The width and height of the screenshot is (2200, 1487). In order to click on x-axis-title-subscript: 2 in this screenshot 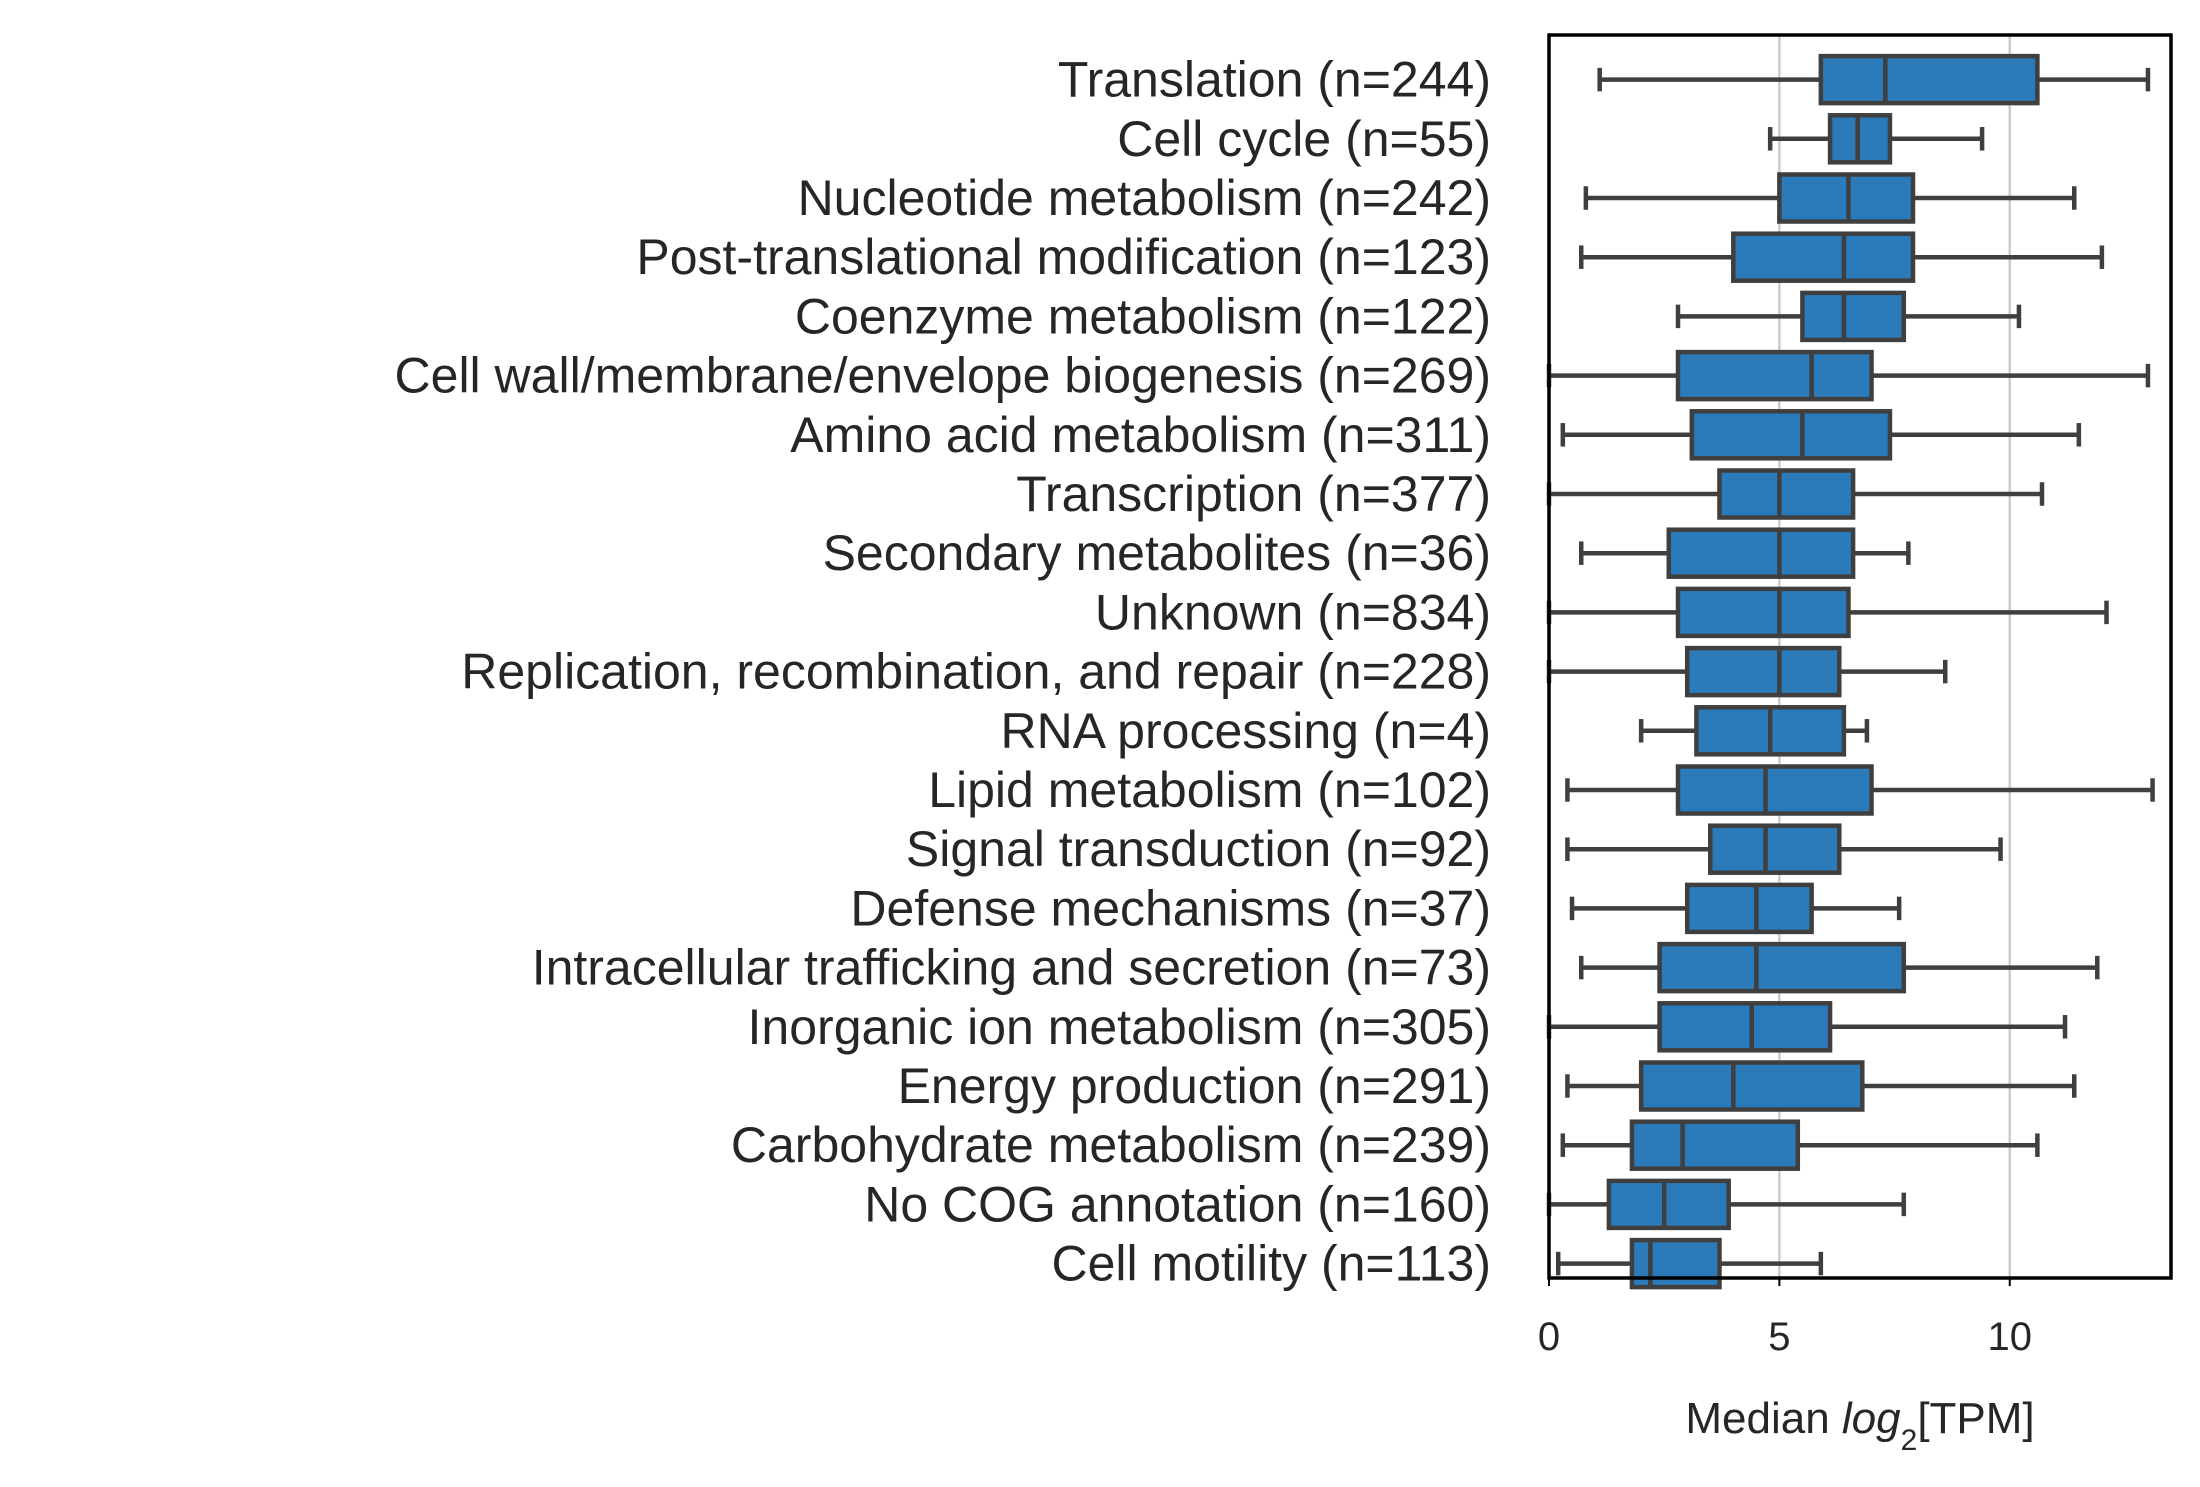, I will do `click(1909, 1440)`.